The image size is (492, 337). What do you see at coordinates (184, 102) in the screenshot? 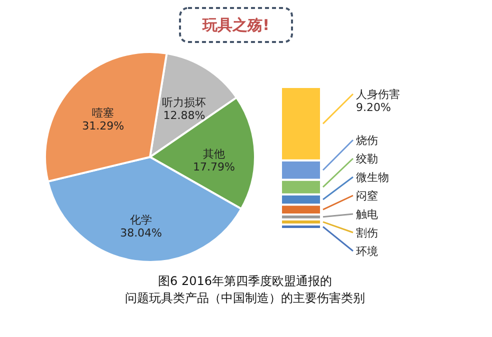
I see `slice-label: 听力损坏` at bounding box center [184, 102].